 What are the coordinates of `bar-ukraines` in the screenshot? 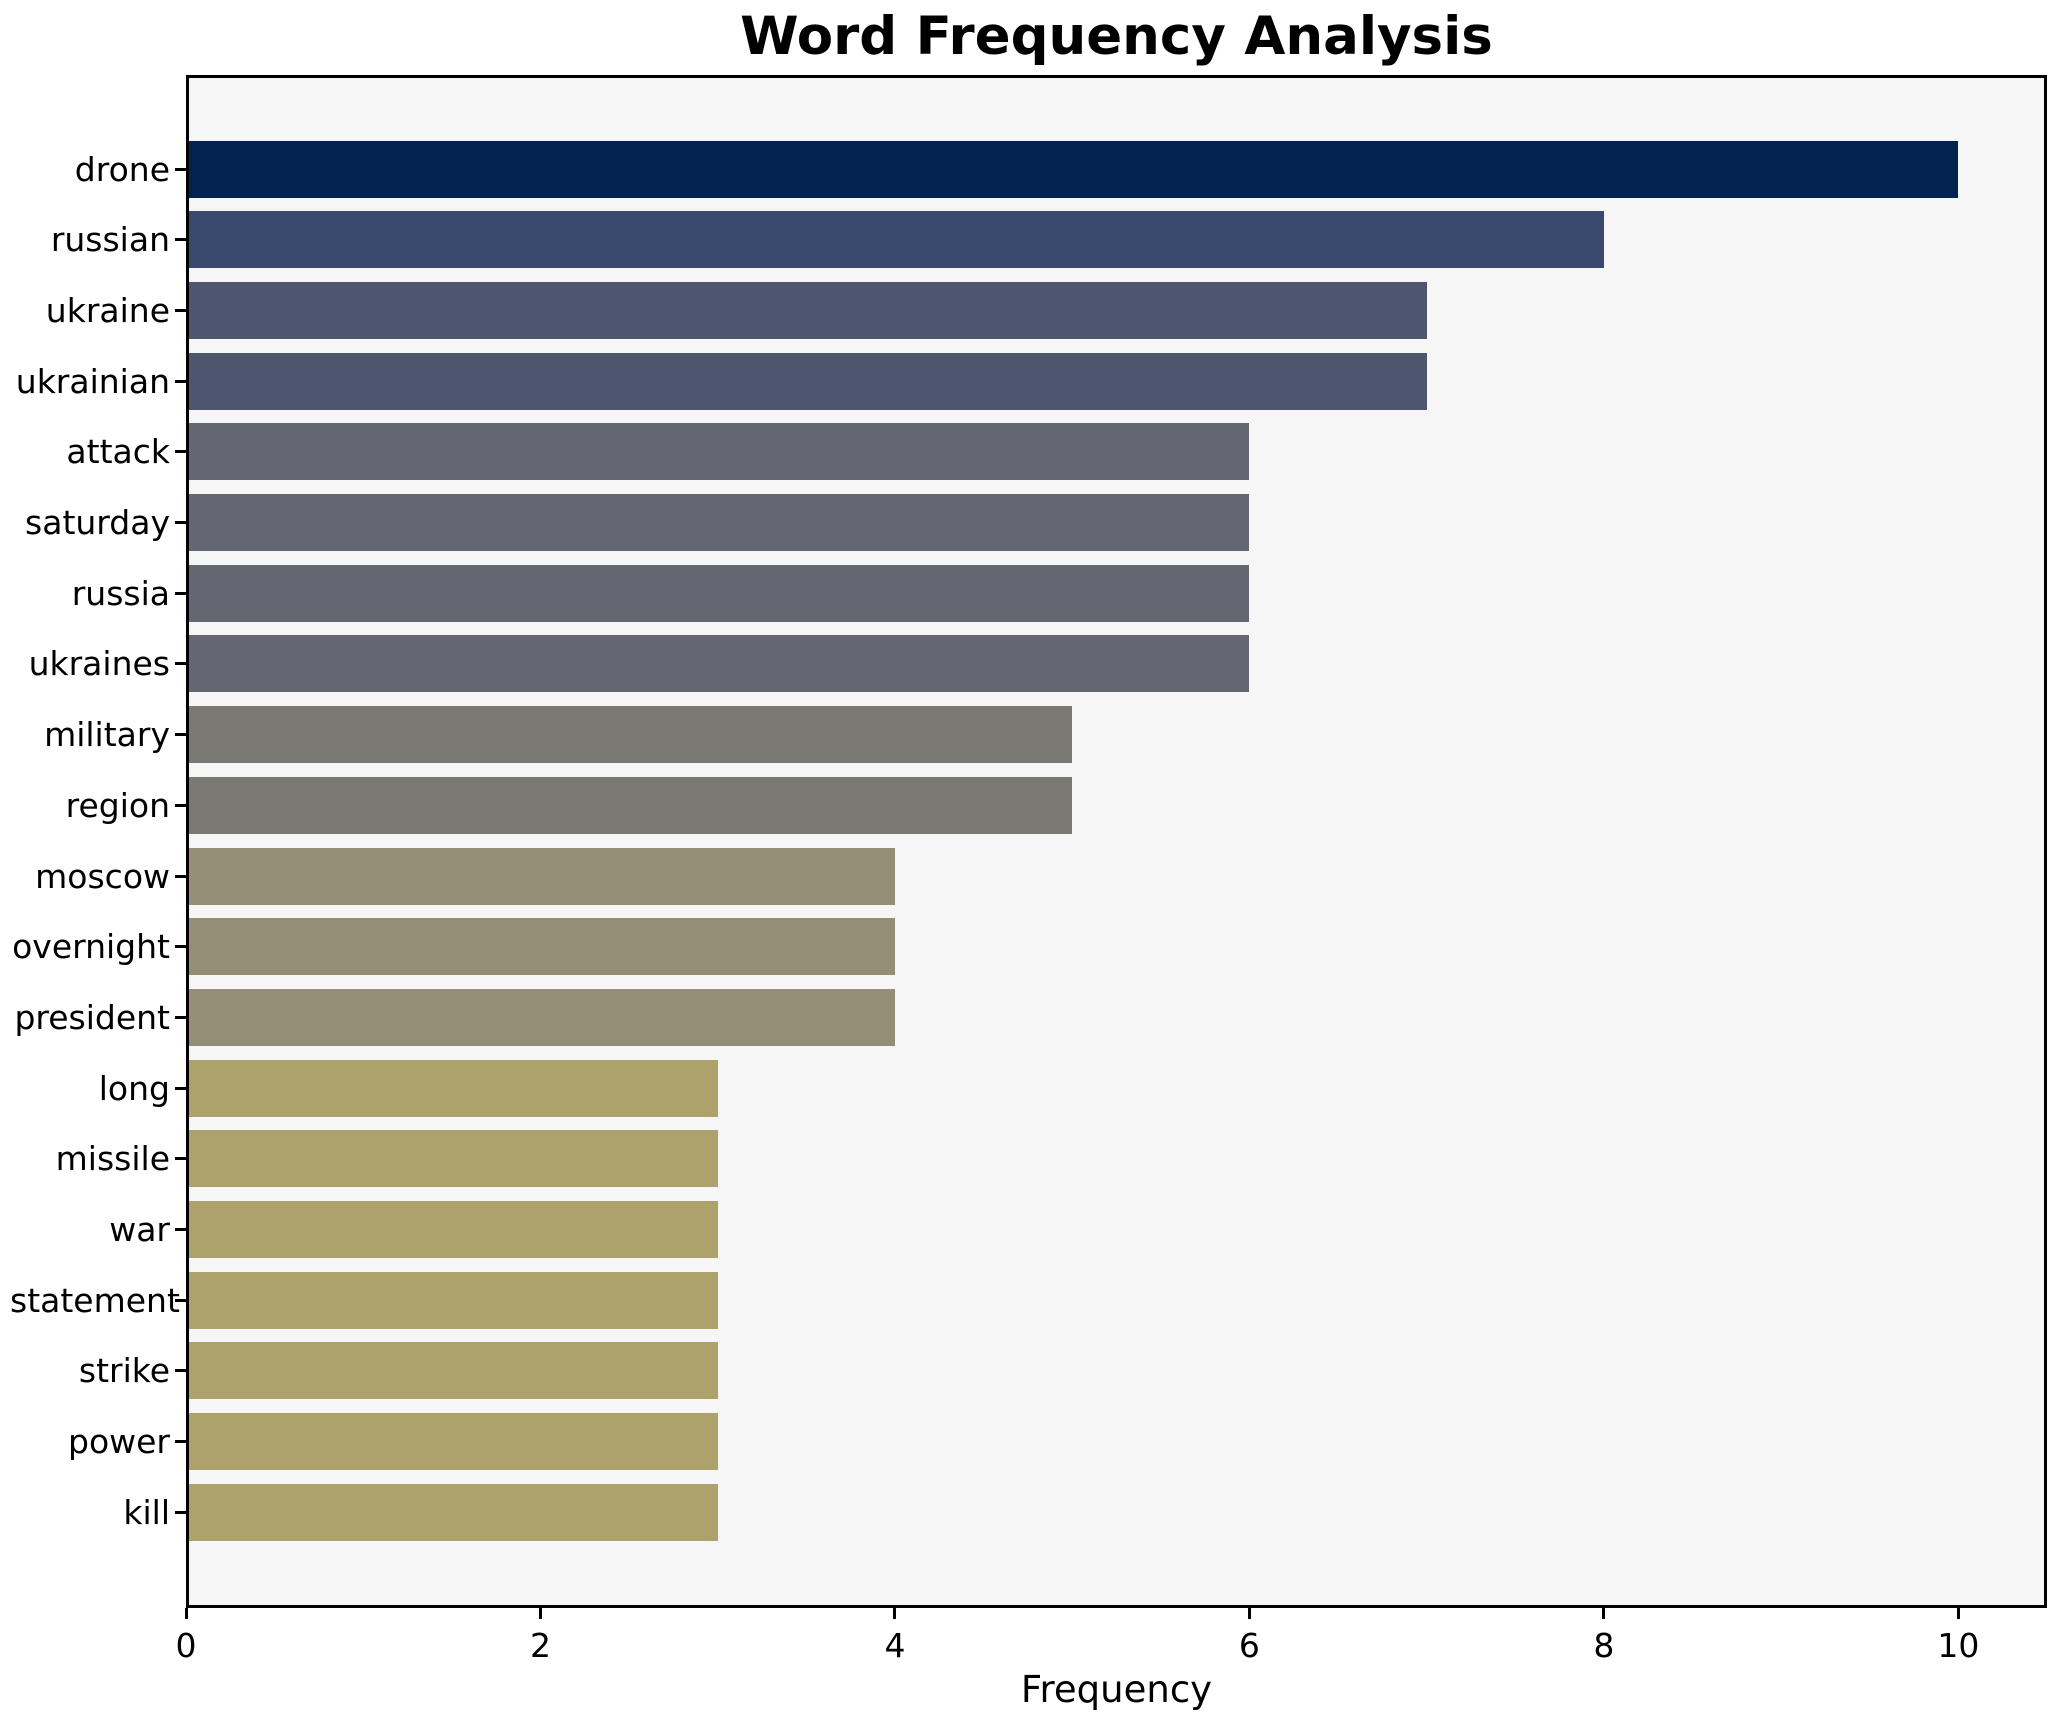 It's located at (719, 664).